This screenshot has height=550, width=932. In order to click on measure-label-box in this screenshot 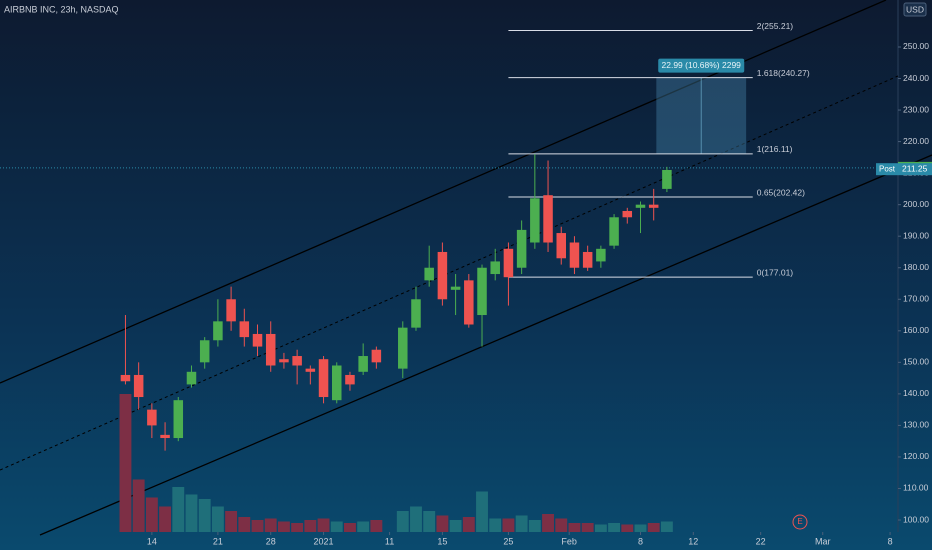, I will do `click(701, 65)`.